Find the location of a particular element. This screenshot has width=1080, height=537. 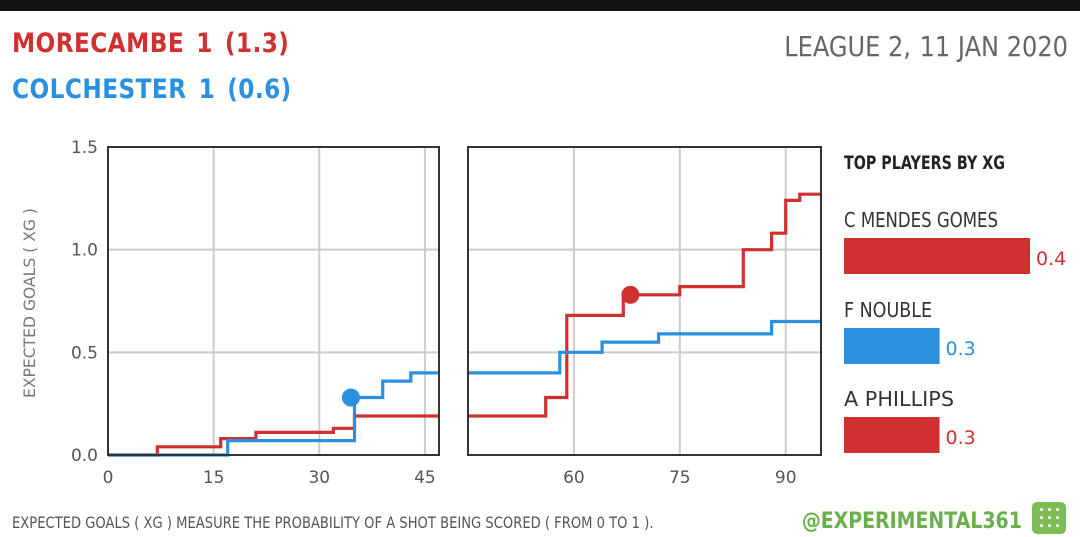

home-team-name: MORECAMBE is located at coordinates (98, 43).